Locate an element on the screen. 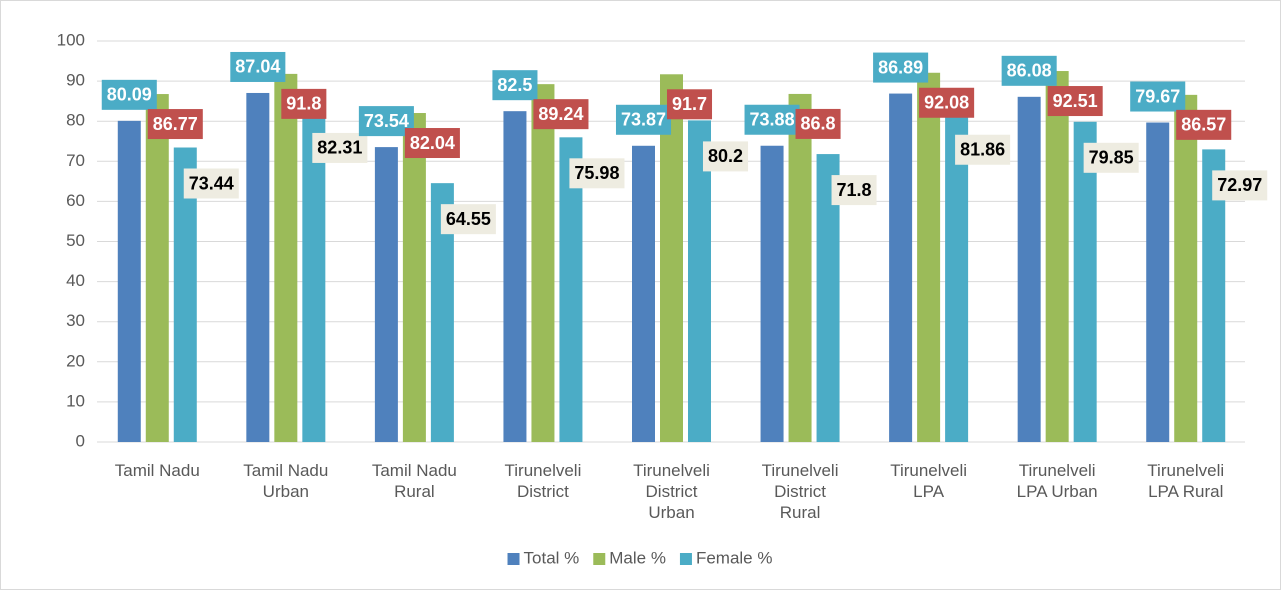  y-tick-label: 50 is located at coordinates (75, 240).